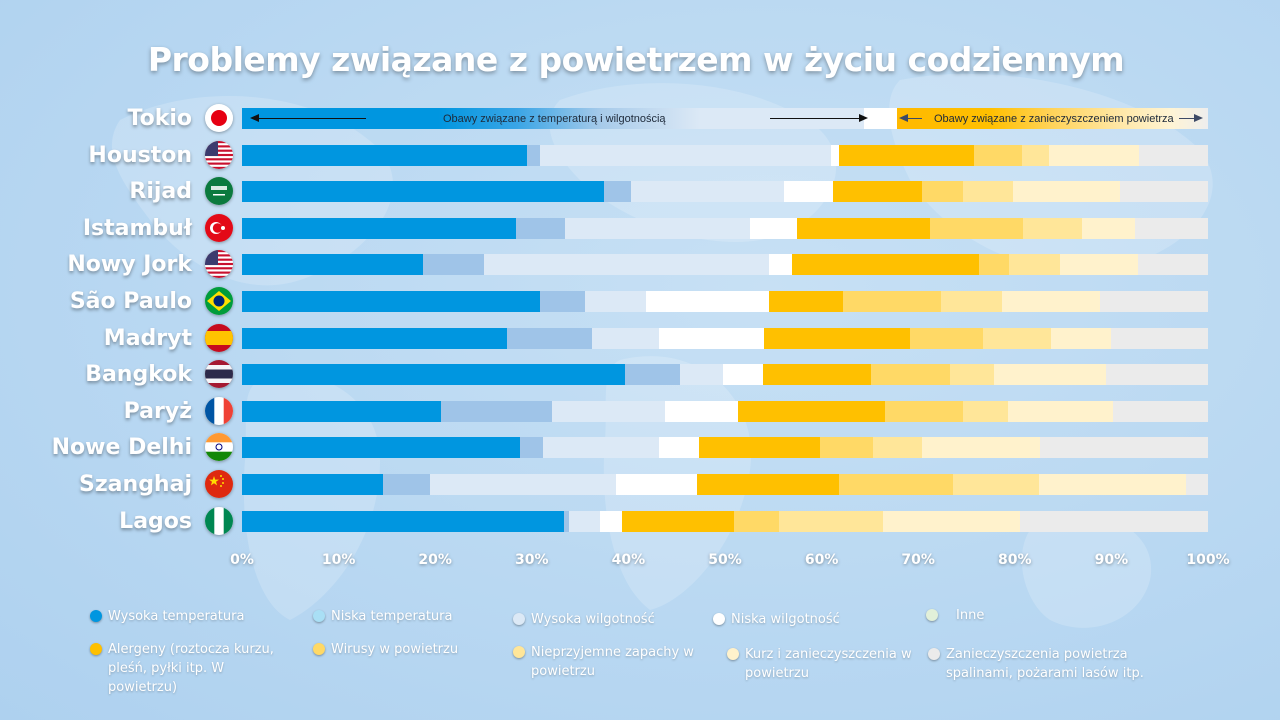  Describe the element at coordinates (608, 662) in the screenshot. I see `legend-item: Nieprzyjemne zapachy w powietrzu` at that location.